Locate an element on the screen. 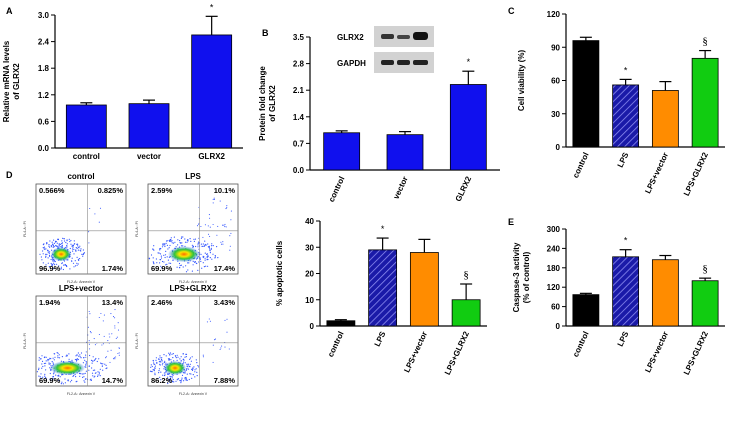 This screenshot has width=746, height=429. quadrant-percent: 86.2% is located at coordinates (162, 380).